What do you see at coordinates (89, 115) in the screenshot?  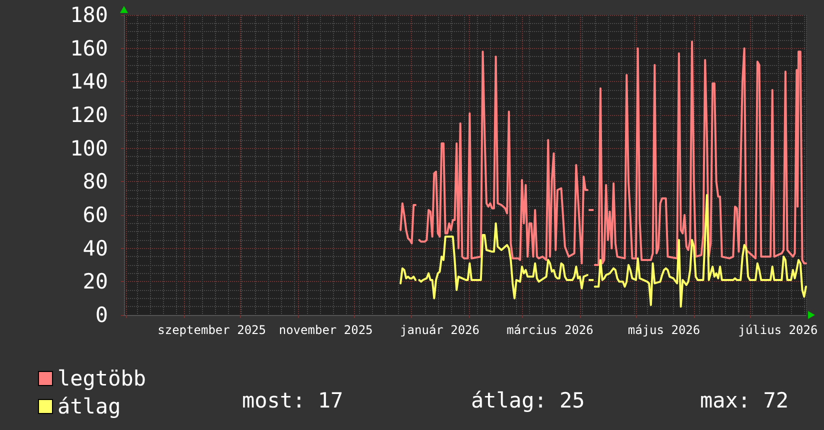 I see `y-tick-label: 120` at bounding box center [89, 115].